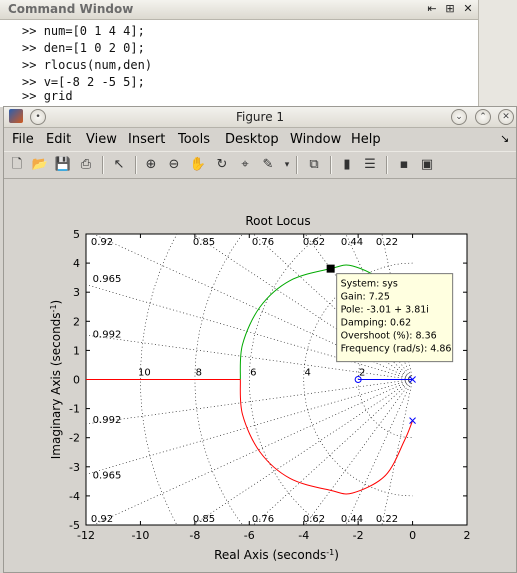  I want to click on command-text: num=[0 1 4 4];, so click(94, 31).